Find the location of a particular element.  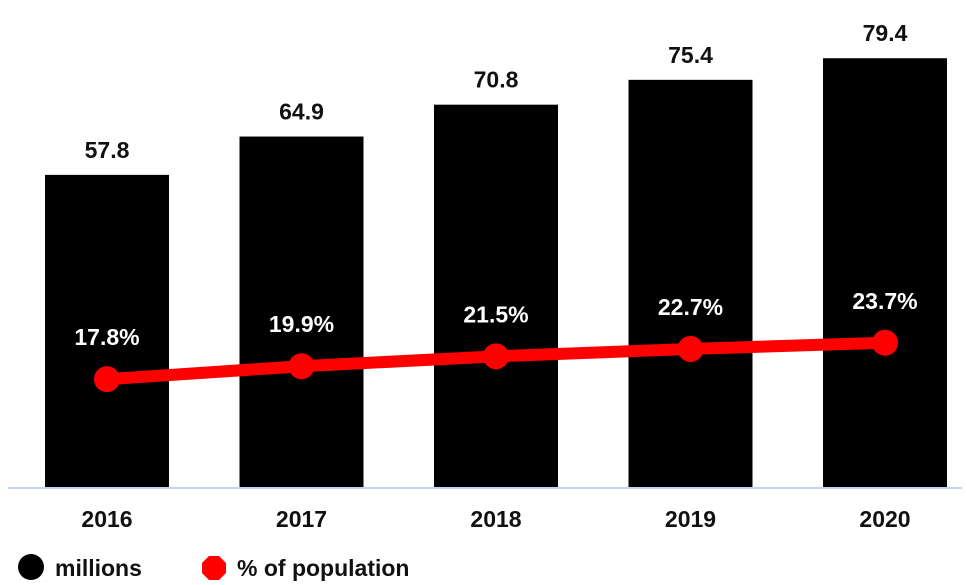

percent-label-2017: 19.9% is located at coordinates (301, 324).